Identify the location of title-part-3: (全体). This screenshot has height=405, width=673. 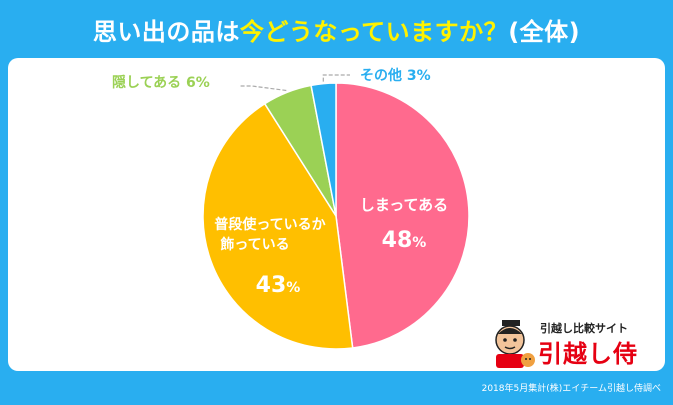
(544, 31).